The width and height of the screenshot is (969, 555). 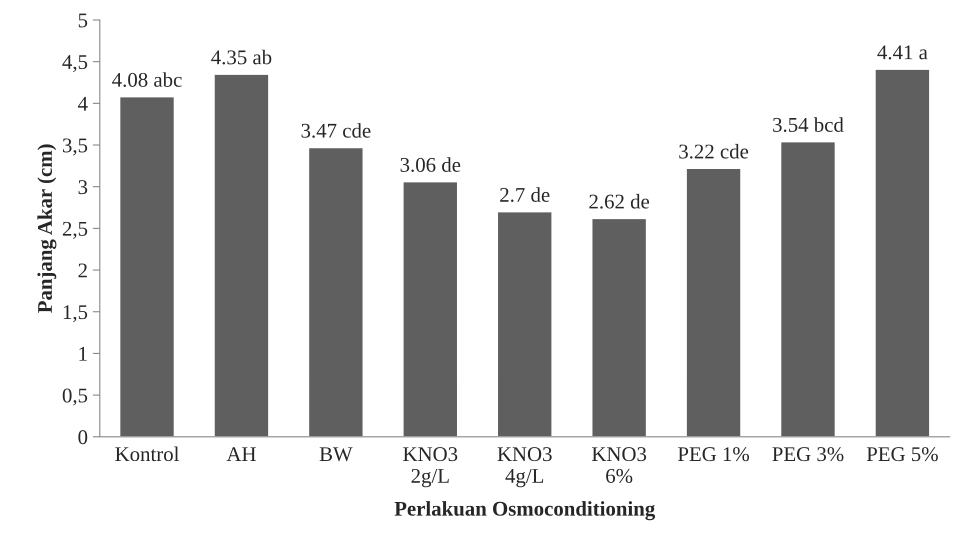 I want to click on x-tick-label: KNO3 6%, so click(x=619, y=465).